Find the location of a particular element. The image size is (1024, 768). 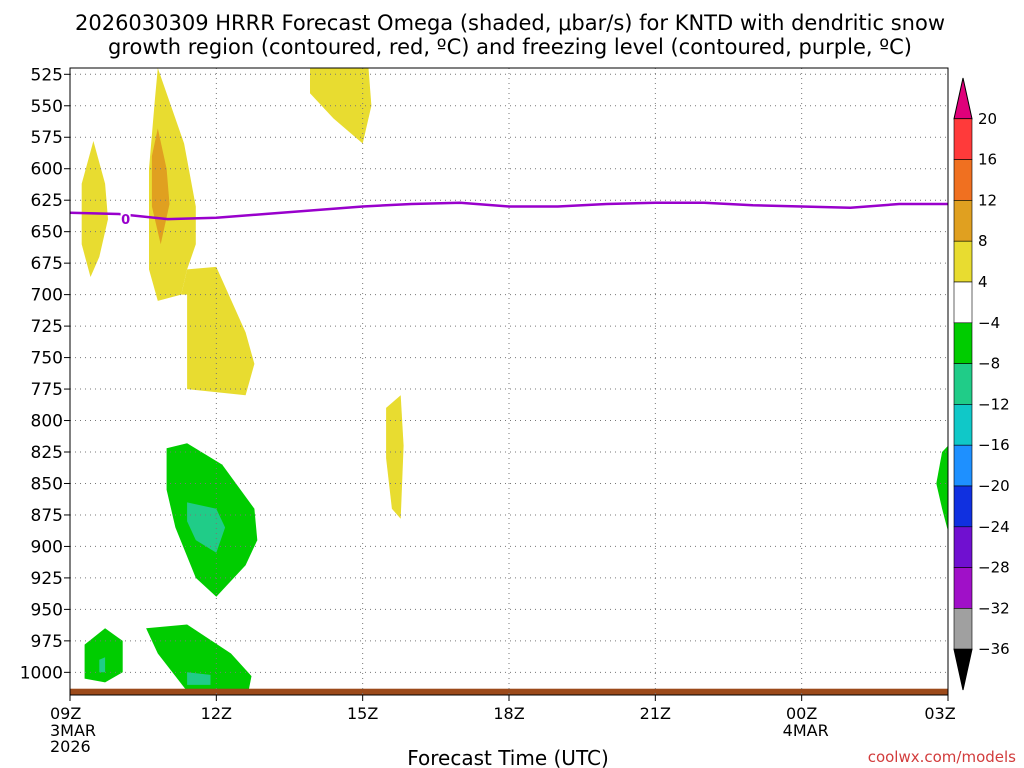

x-tick-label-09Z: 09Z is located at coordinates (65, 713).